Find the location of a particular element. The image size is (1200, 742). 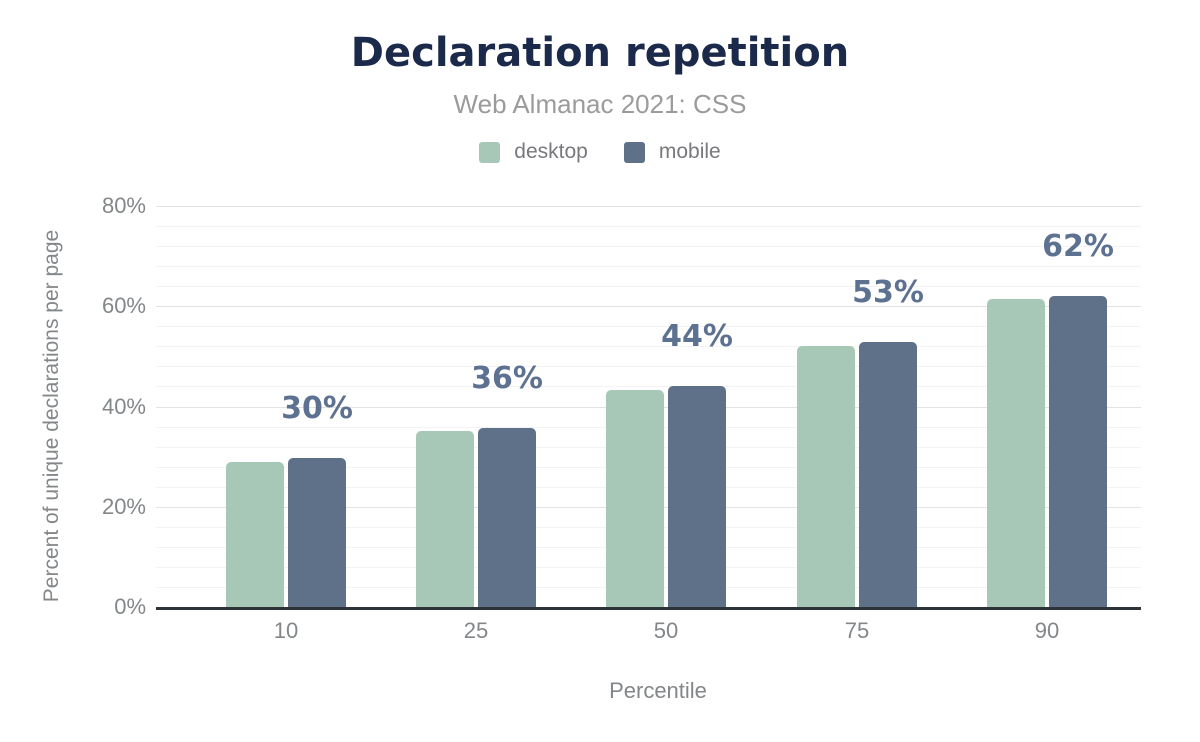

legend-label-mobile: mobile is located at coordinates (689, 151).